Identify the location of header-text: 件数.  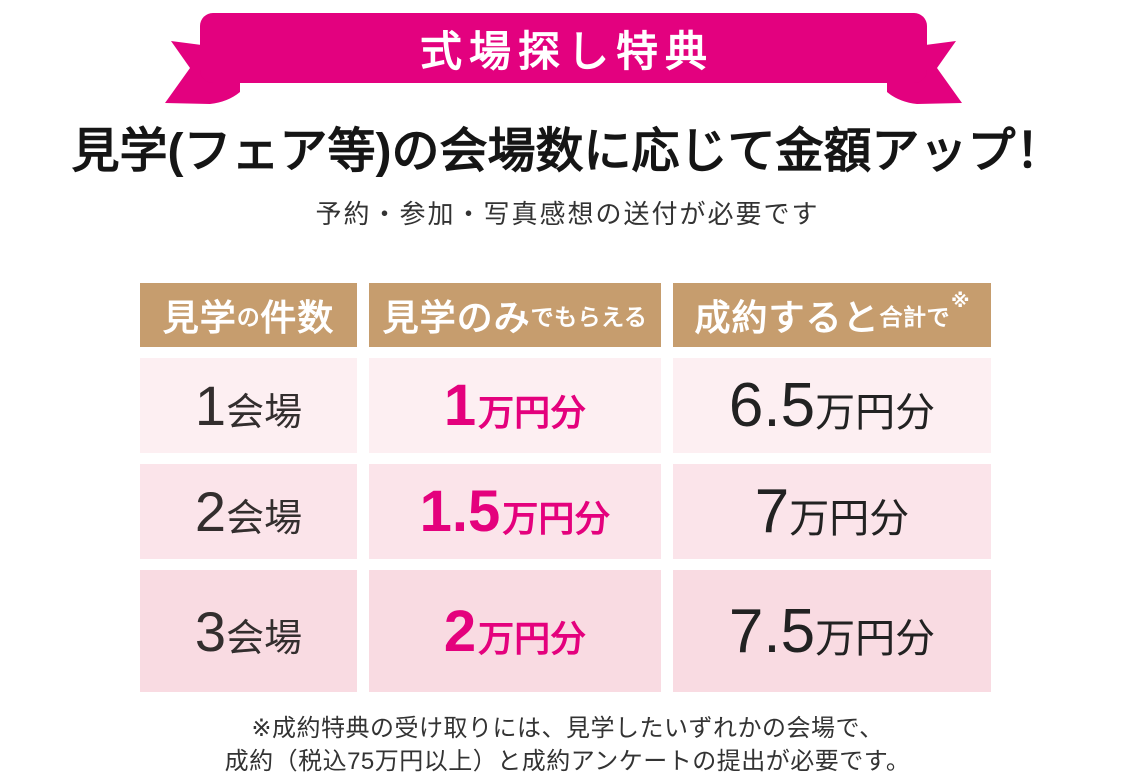
(297, 317).